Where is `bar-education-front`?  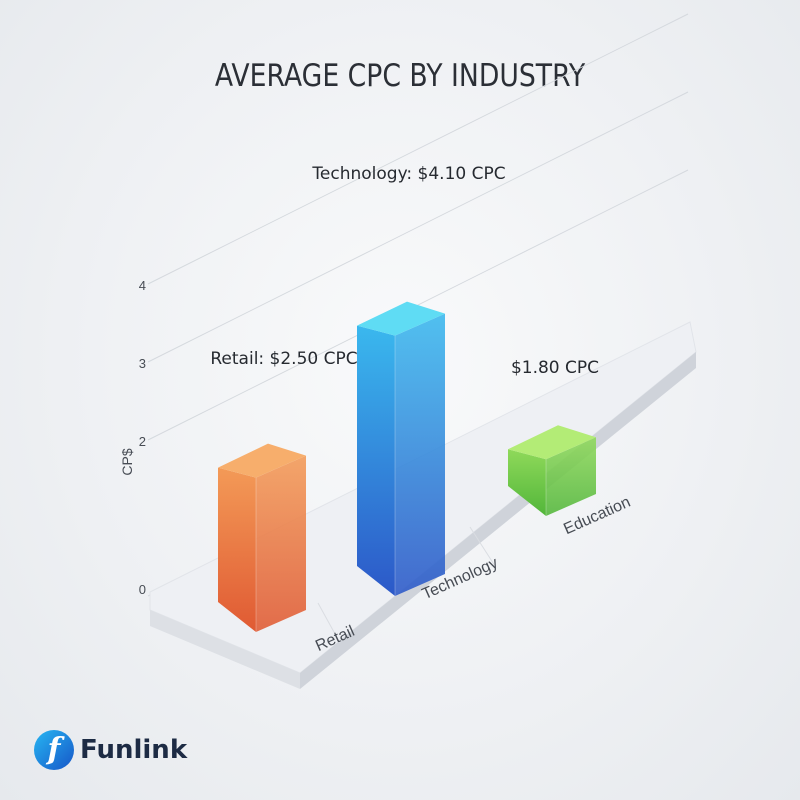 bar-education-front is located at coordinates (527, 482).